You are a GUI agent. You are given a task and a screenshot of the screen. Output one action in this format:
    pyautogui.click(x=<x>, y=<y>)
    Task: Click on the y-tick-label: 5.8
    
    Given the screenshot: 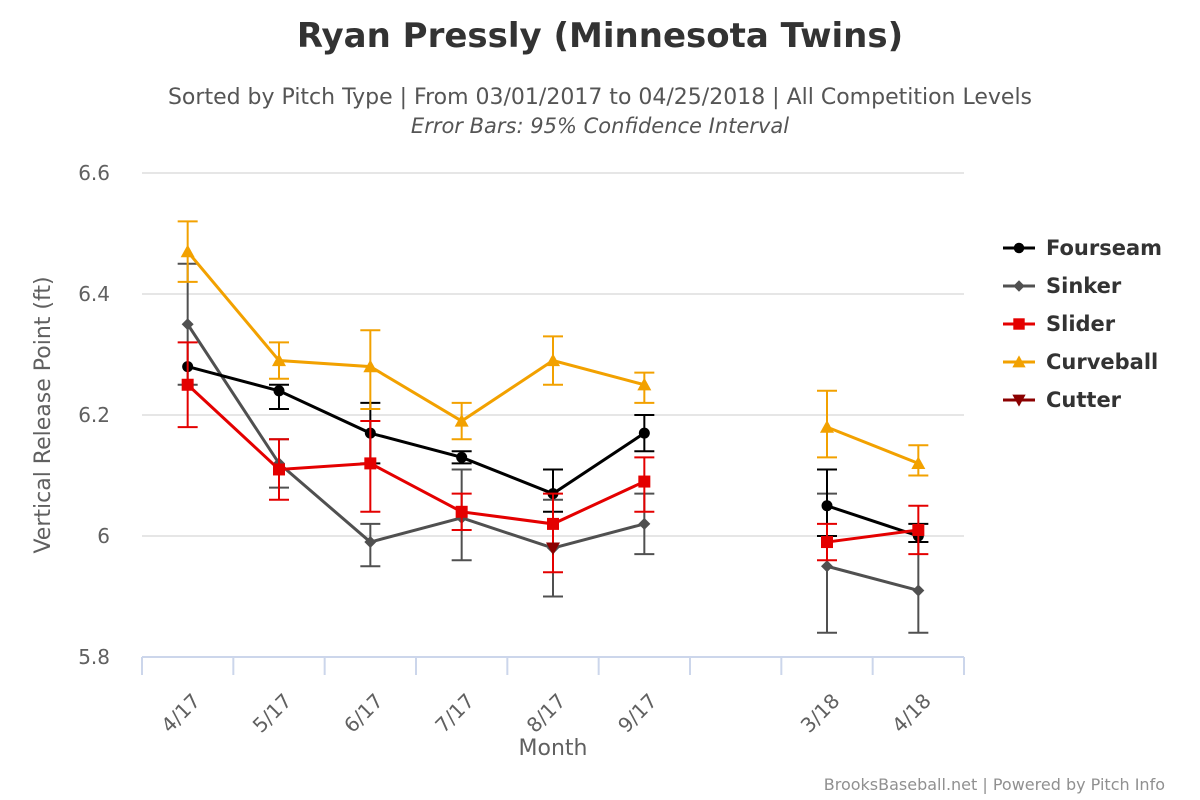 What is the action you would take?
    pyautogui.click(x=94, y=657)
    